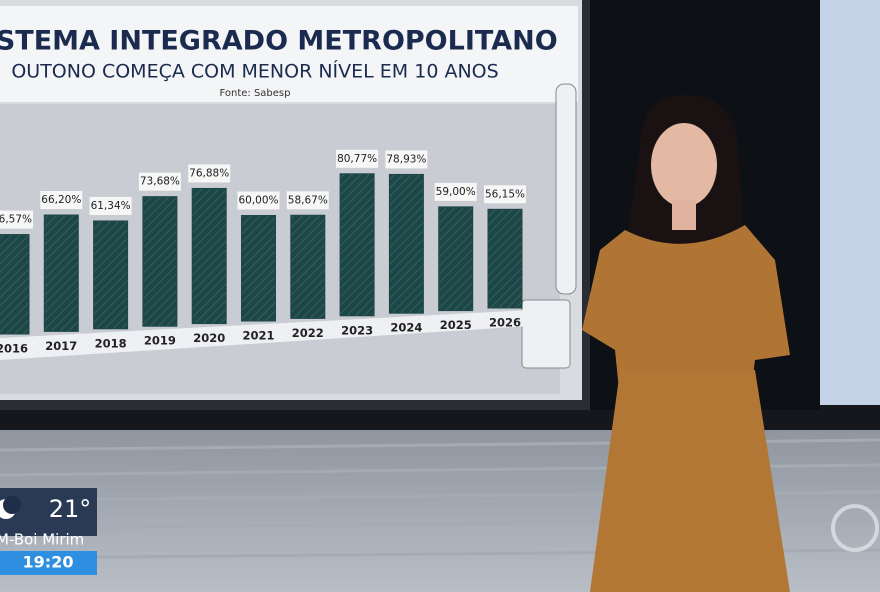 The width and height of the screenshot is (880, 592). I want to click on x-tick-label: 2019, so click(160, 341).